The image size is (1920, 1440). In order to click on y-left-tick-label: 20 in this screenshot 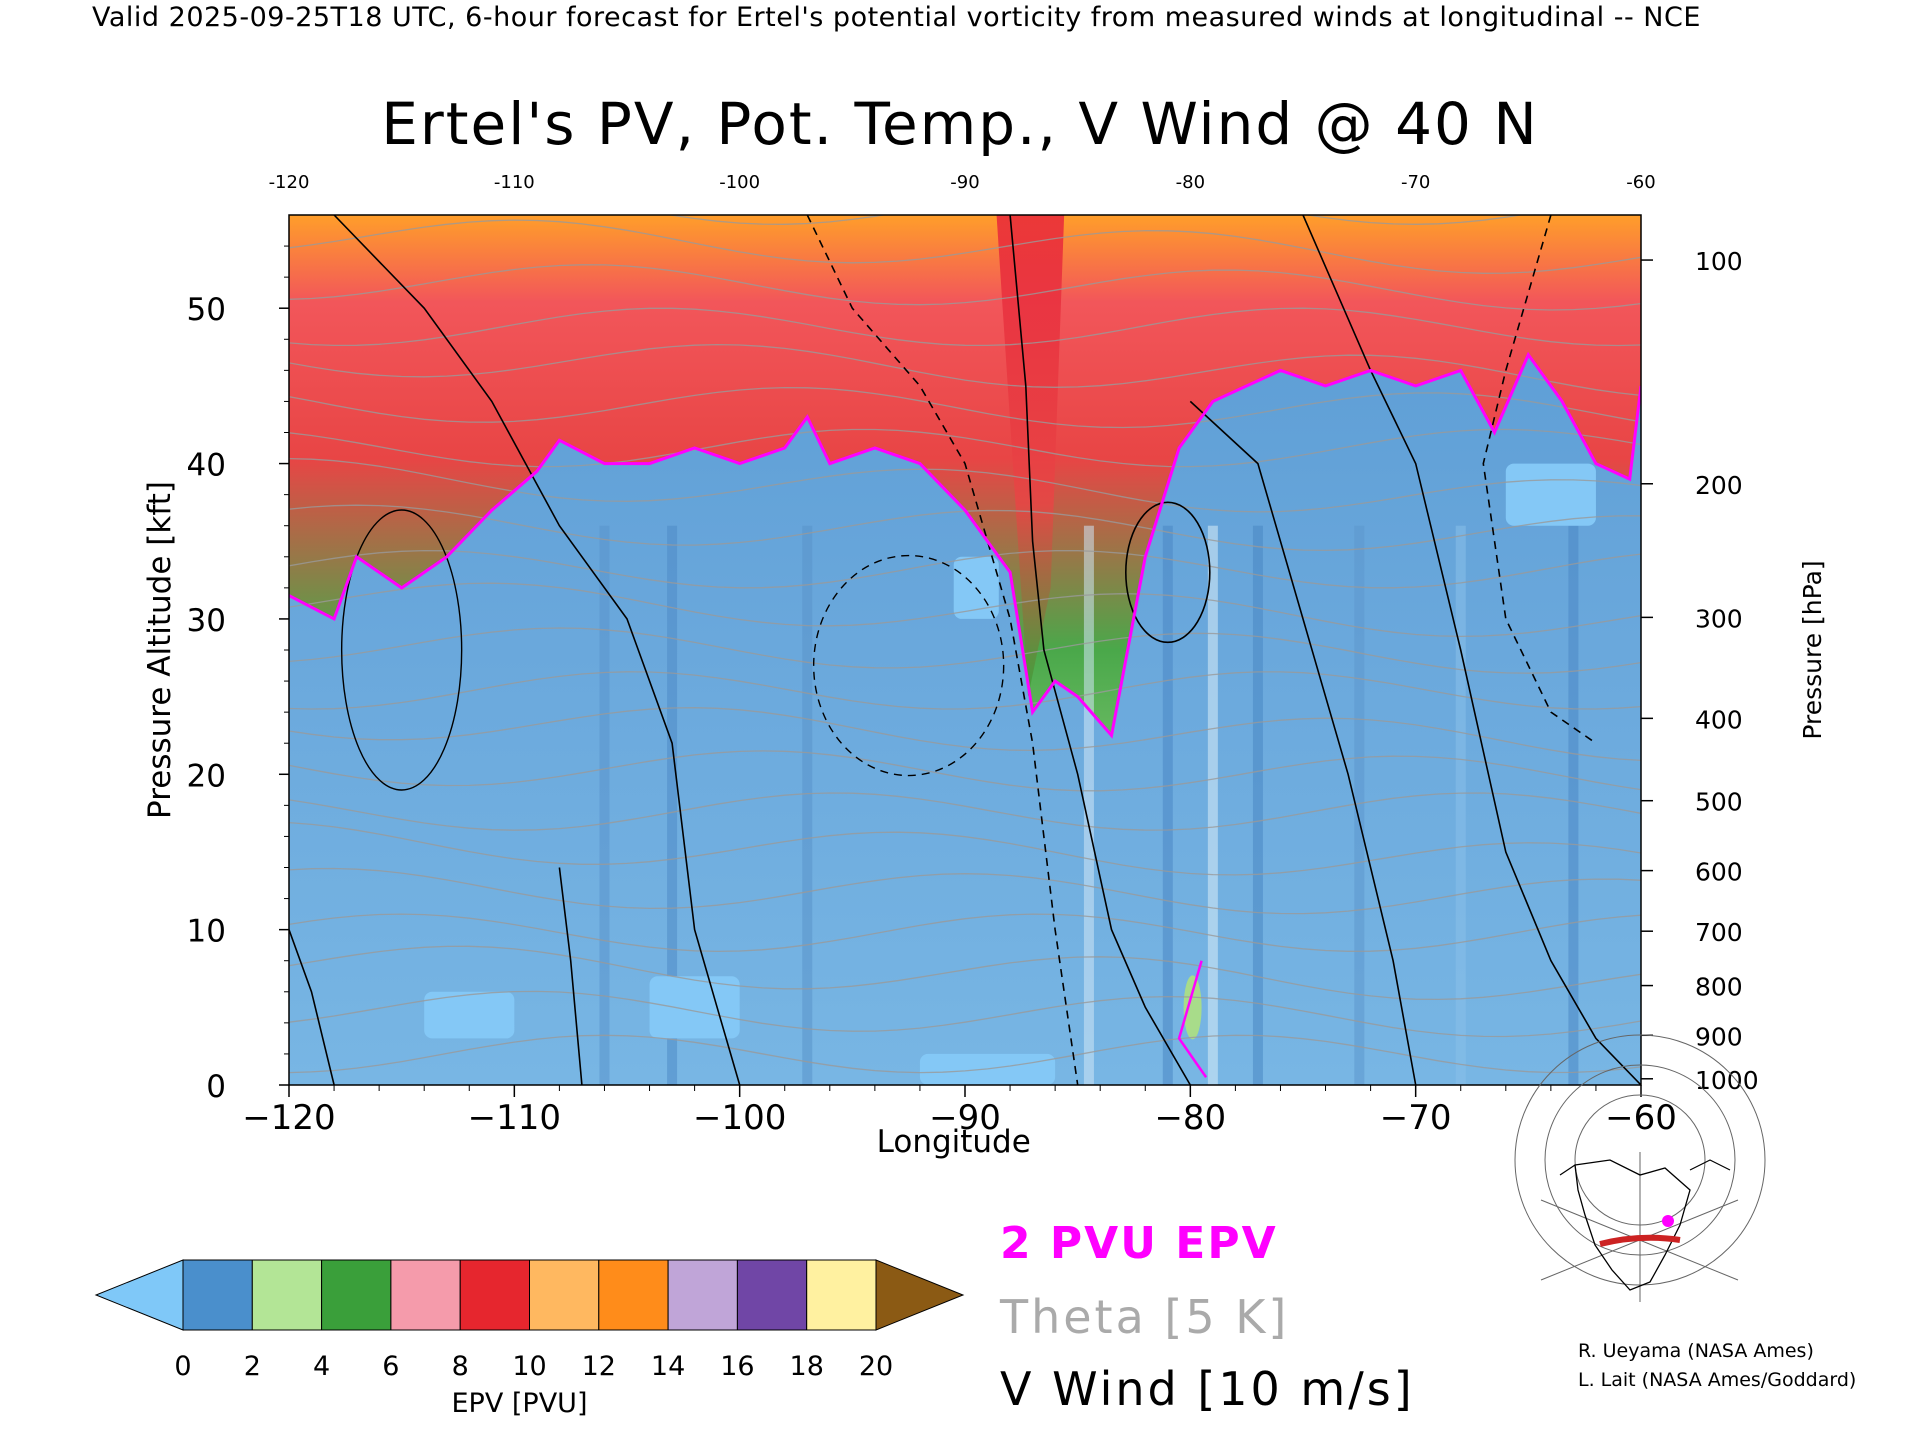, I will do `click(206, 776)`.